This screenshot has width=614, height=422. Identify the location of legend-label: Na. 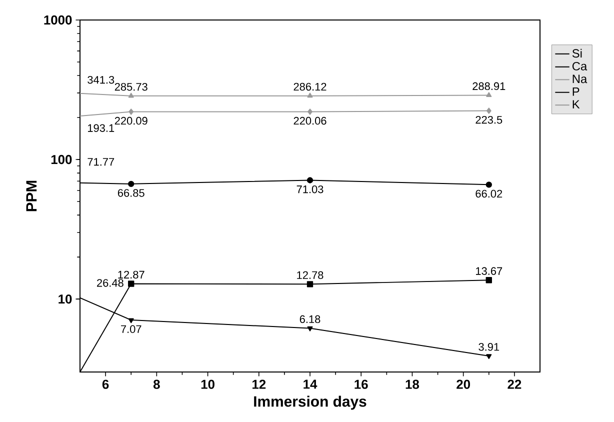
(580, 79).